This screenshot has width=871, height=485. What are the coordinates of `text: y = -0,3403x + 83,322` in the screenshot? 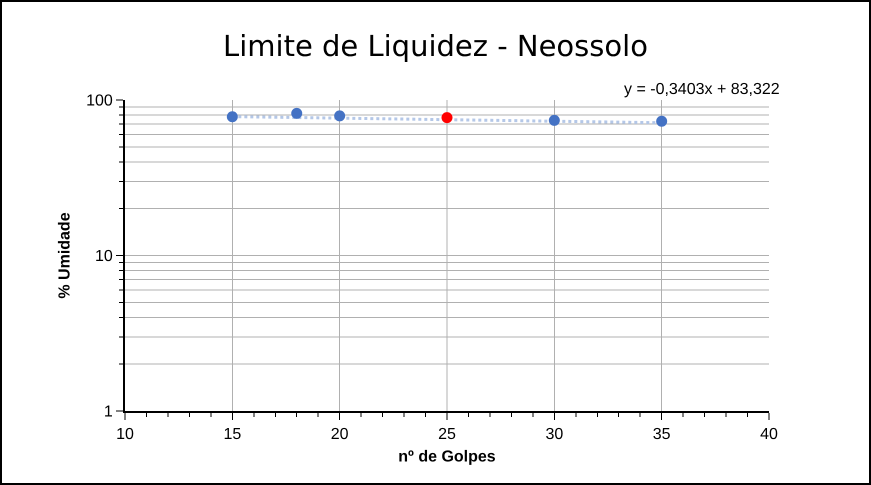 It's located at (702, 89).